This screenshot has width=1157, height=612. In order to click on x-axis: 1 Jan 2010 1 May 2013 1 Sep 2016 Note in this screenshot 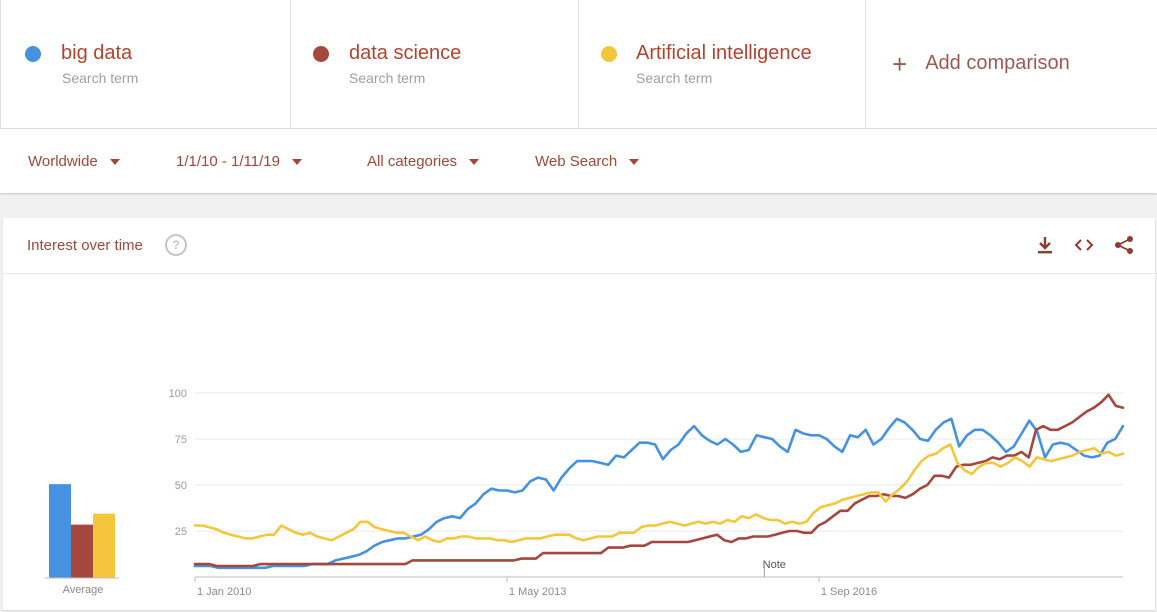, I will do `click(535, 578)`.